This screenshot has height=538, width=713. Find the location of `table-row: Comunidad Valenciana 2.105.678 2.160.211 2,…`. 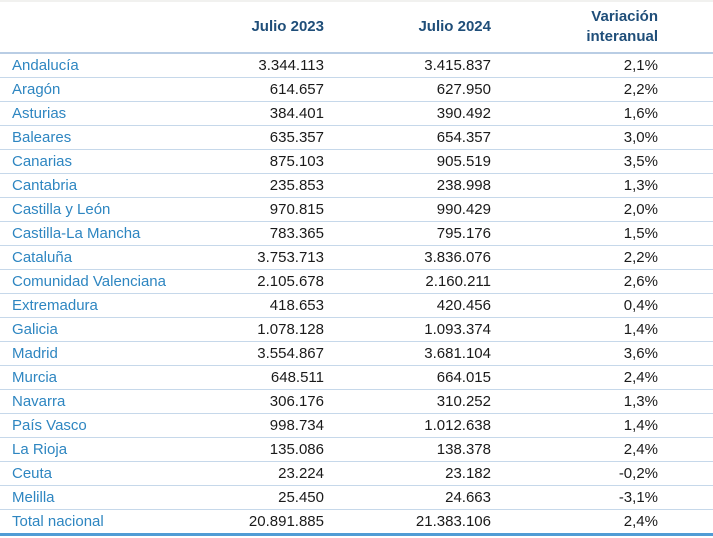

table-row: Comunidad Valenciana 2.105.678 2.160.211 2,… is located at coordinates (356, 281).